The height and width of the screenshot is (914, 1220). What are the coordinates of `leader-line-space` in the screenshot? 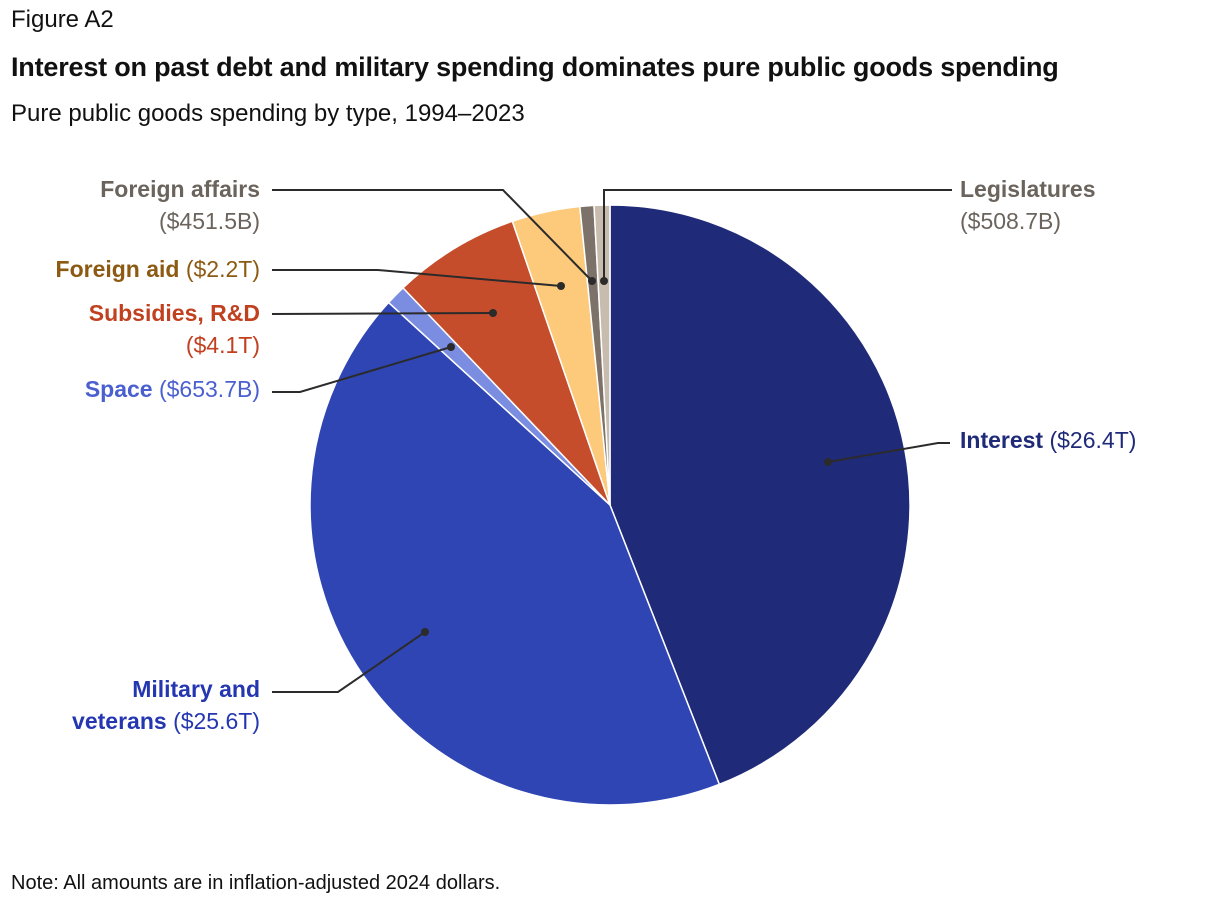 It's located at (362, 369).